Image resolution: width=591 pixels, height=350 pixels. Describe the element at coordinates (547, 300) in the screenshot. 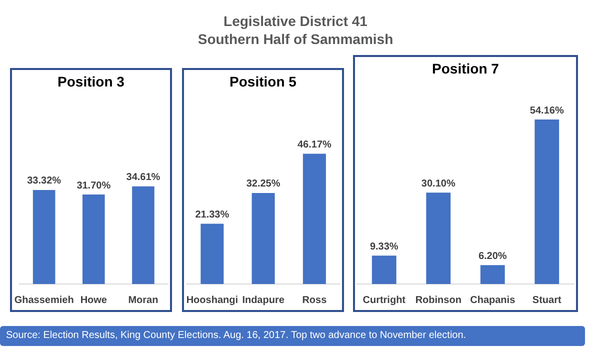

I see `x-tick-label: Stuart` at that location.